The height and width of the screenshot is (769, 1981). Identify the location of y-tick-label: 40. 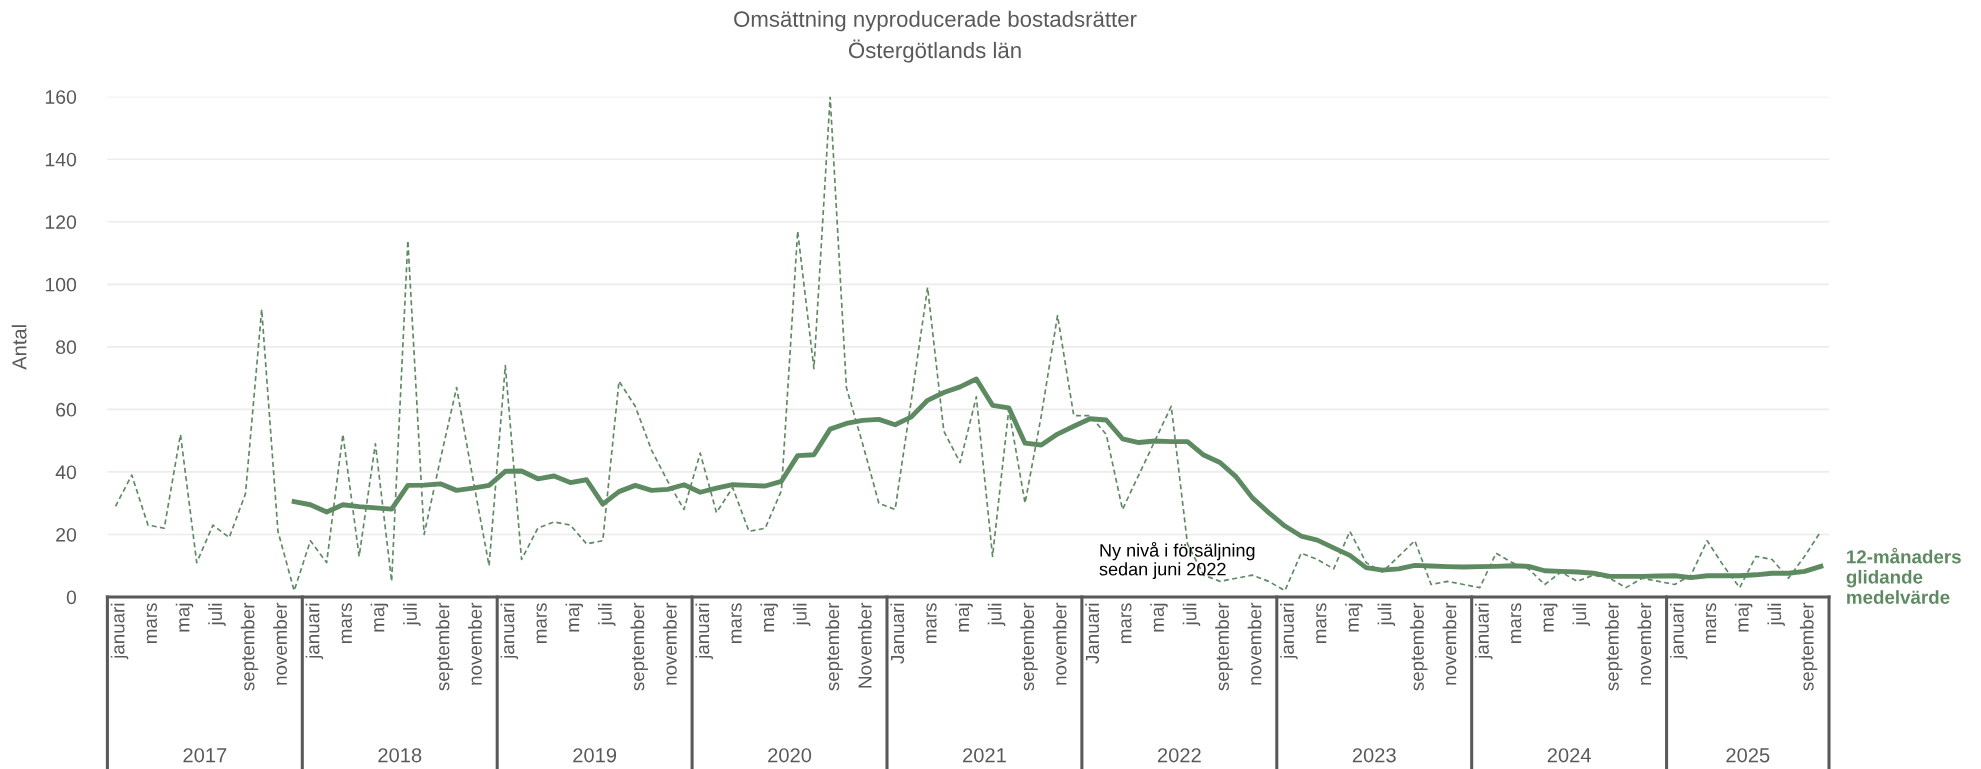
(66, 472).